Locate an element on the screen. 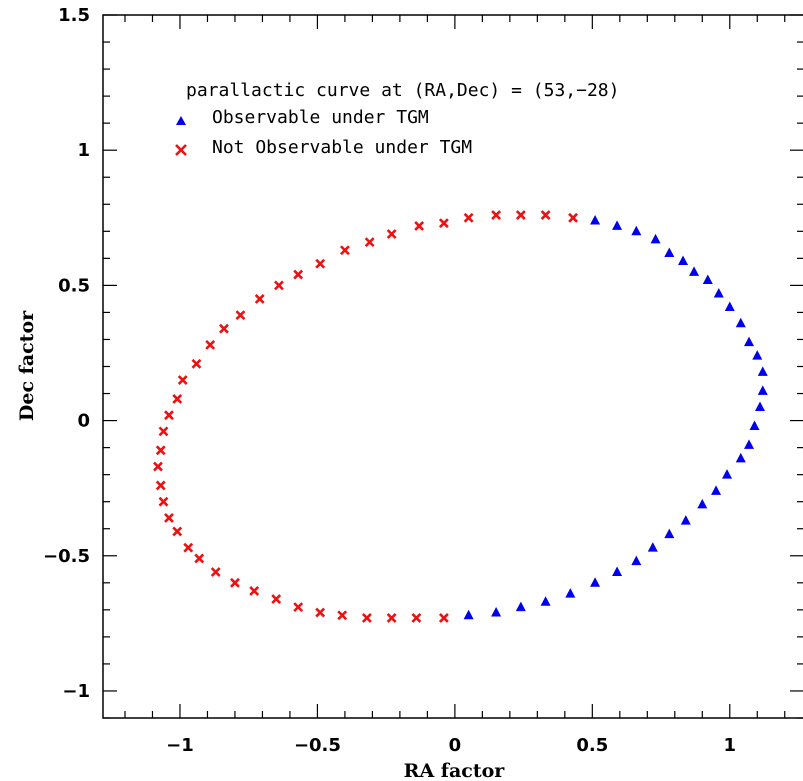 This screenshot has width=803, height=781. x-tick-label: 1 is located at coordinates (730, 745).